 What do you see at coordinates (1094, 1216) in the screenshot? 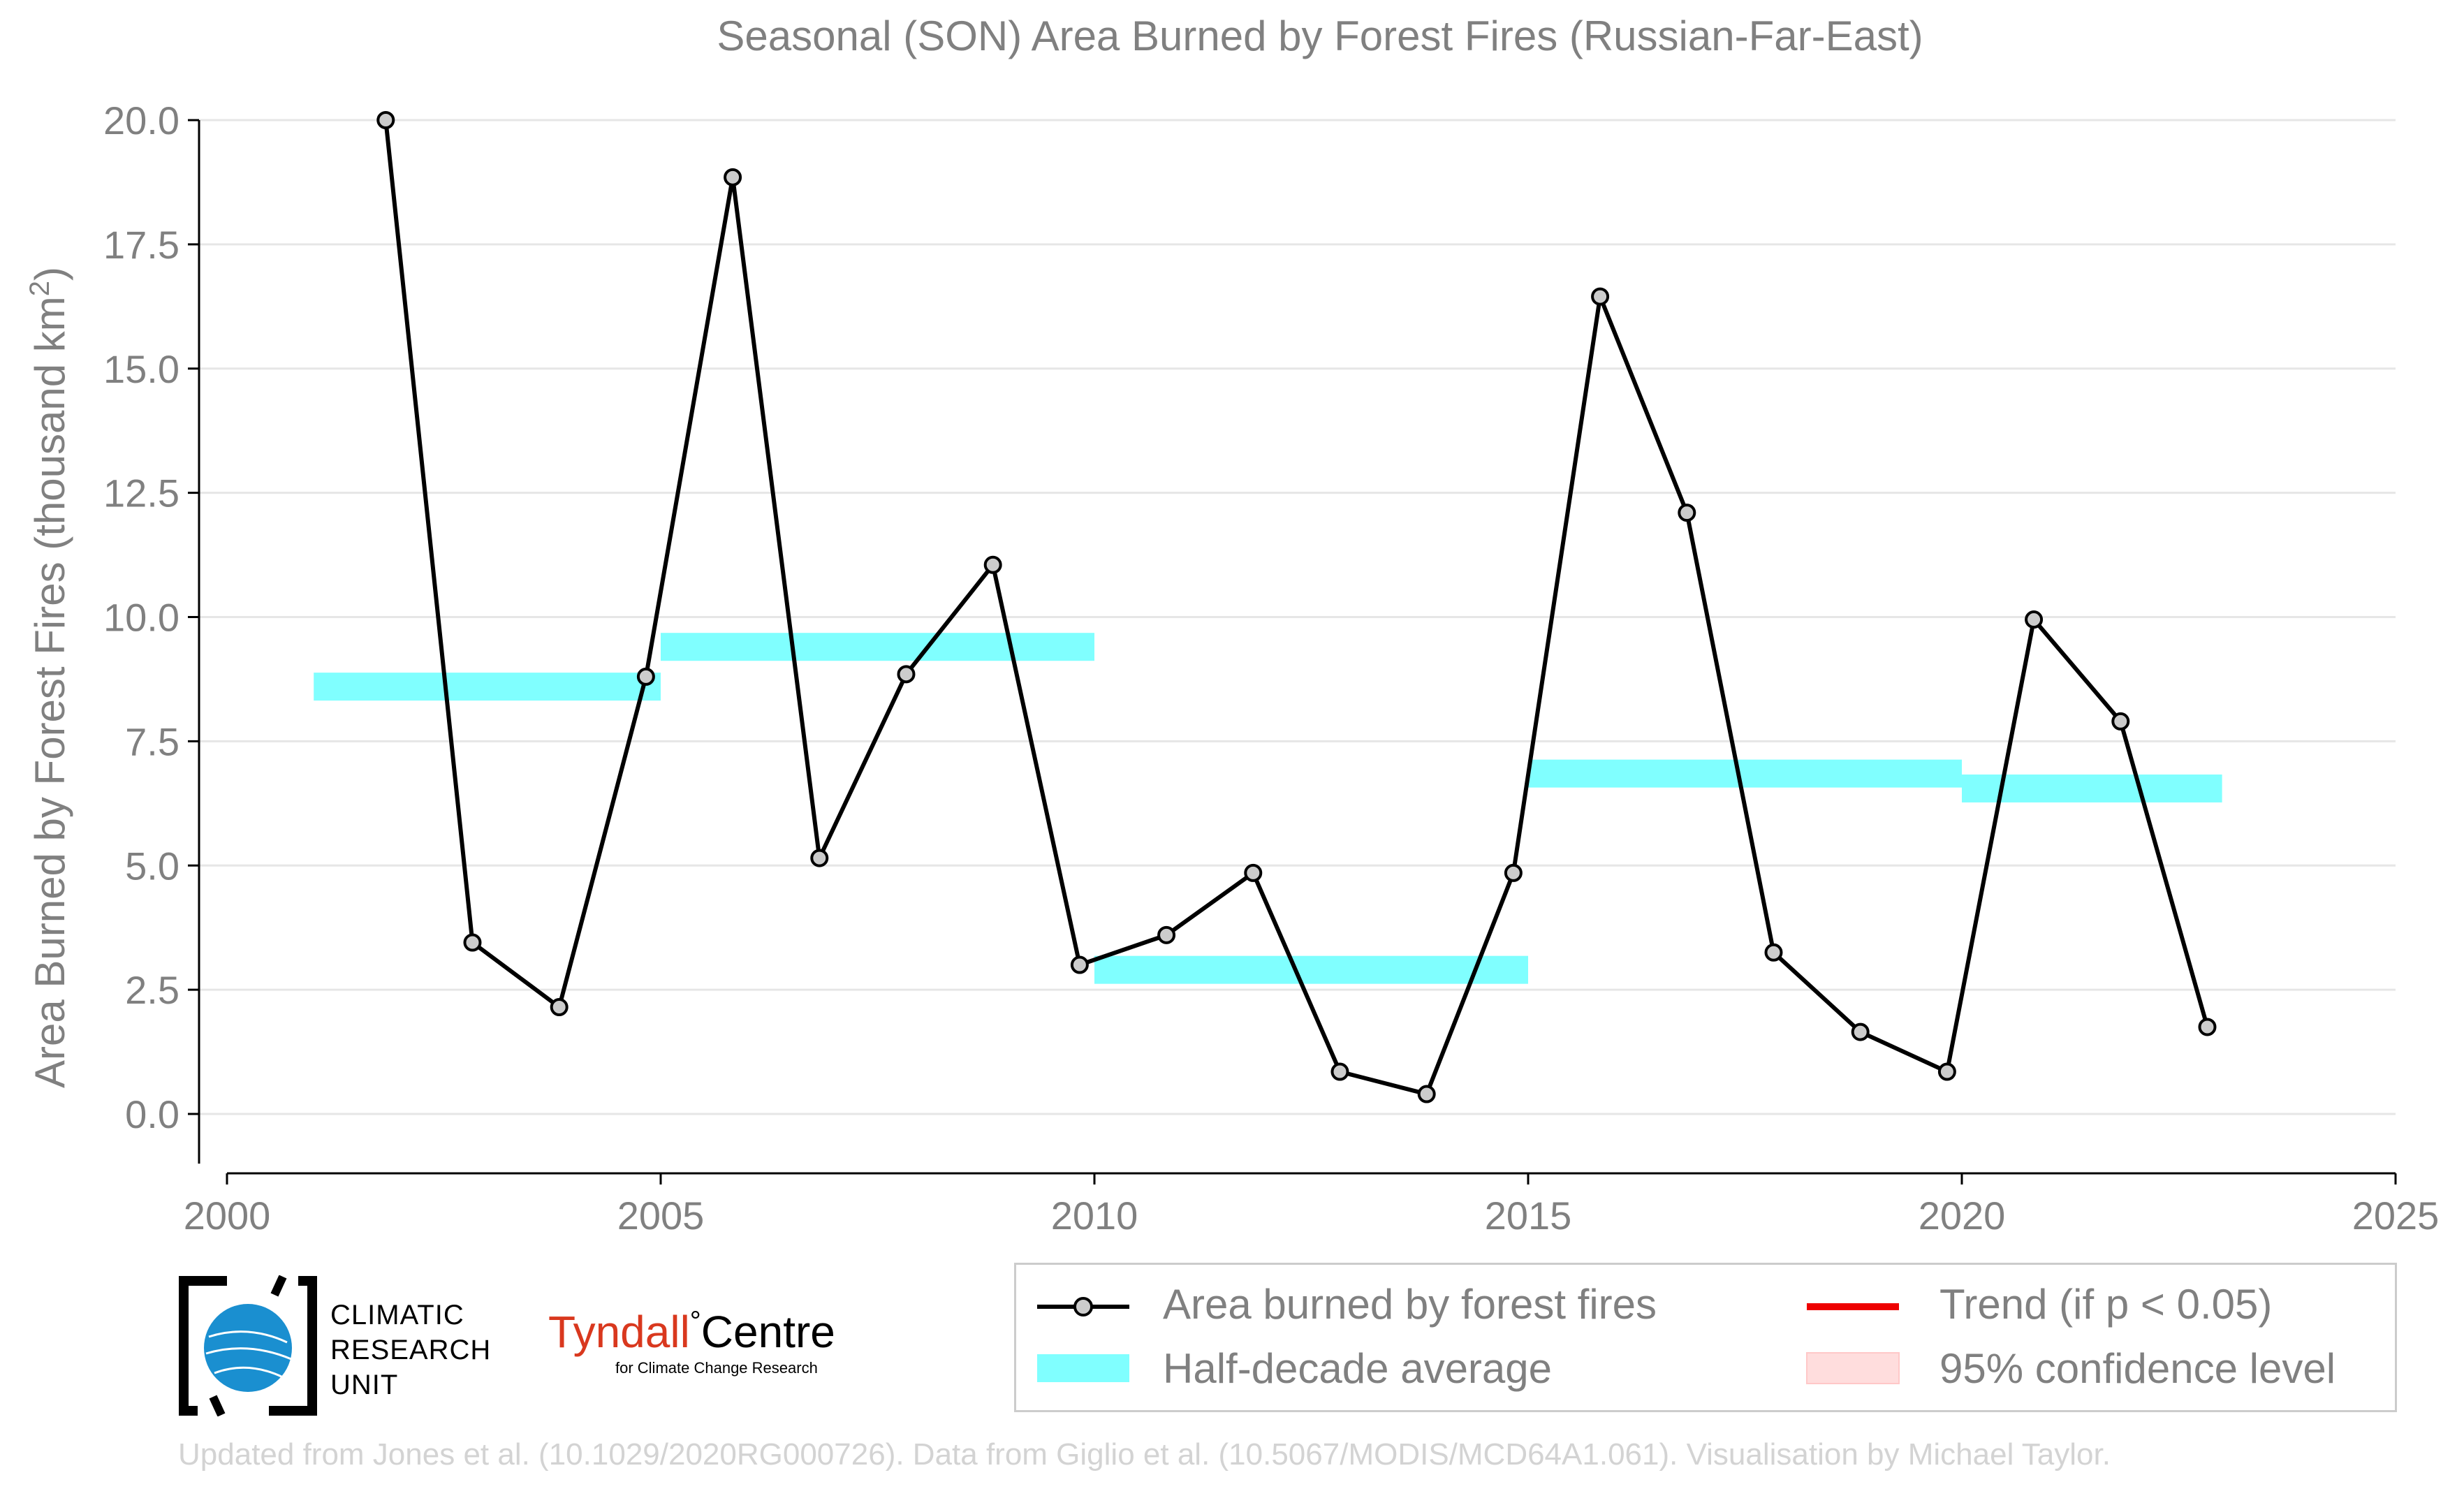
I see `xtick-label-2010: 2010` at bounding box center [1094, 1216].